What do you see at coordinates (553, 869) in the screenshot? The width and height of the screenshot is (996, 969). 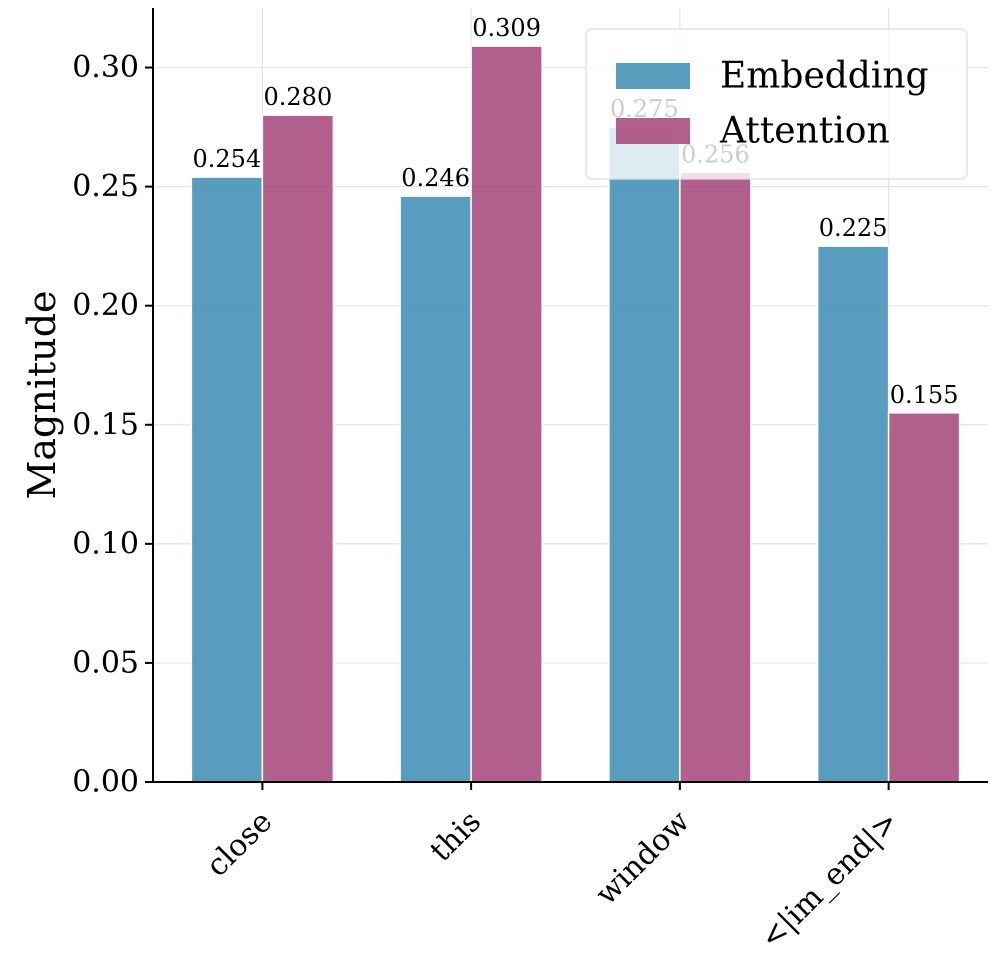 I see `x-ticks: close this window <|im_end|>` at bounding box center [553, 869].